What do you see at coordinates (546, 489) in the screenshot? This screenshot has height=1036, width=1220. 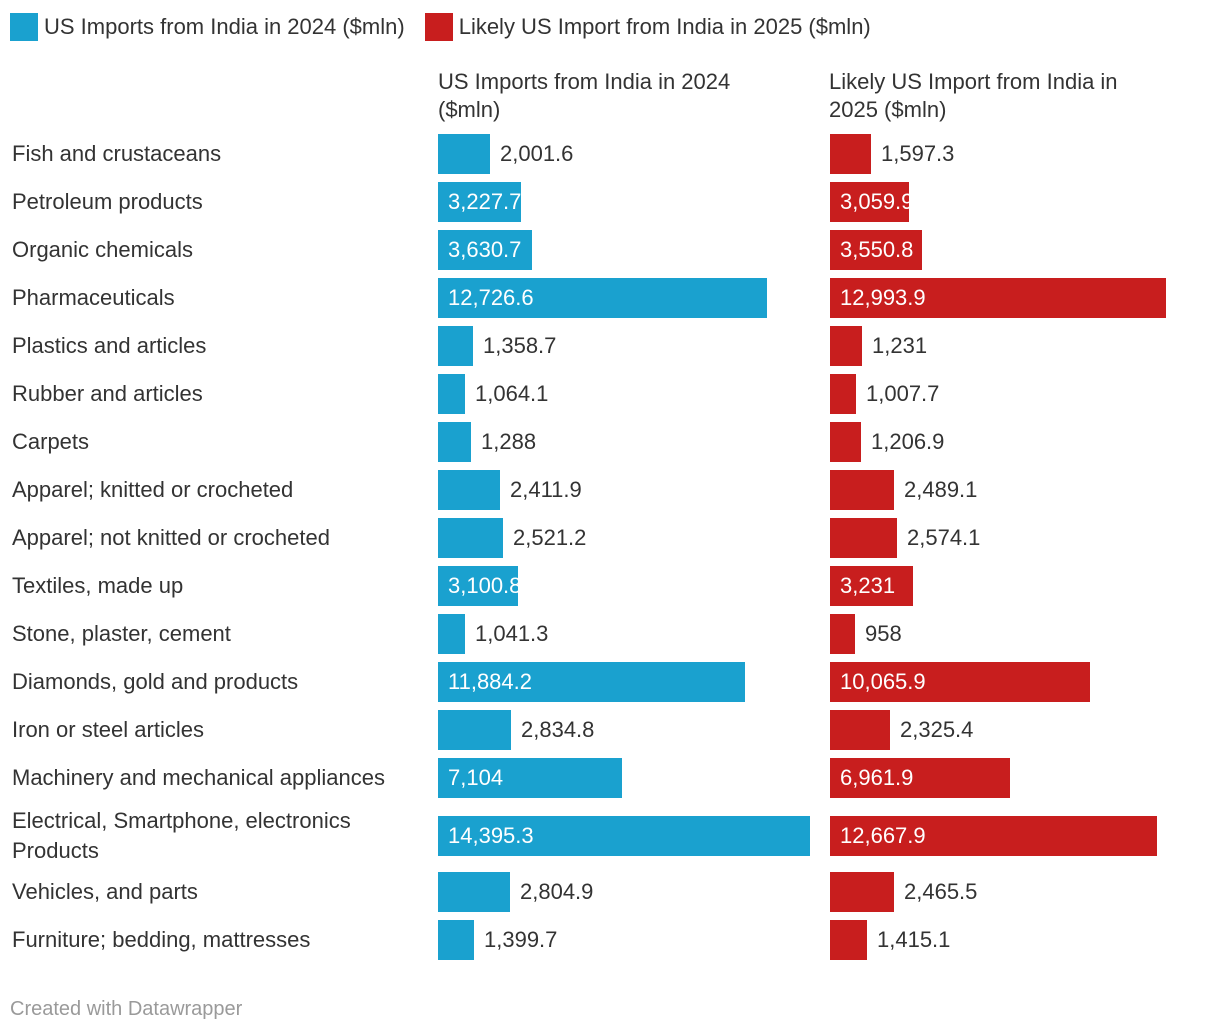 I see `value-label-2024: 2,411.9` at bounding box center [546, 489].